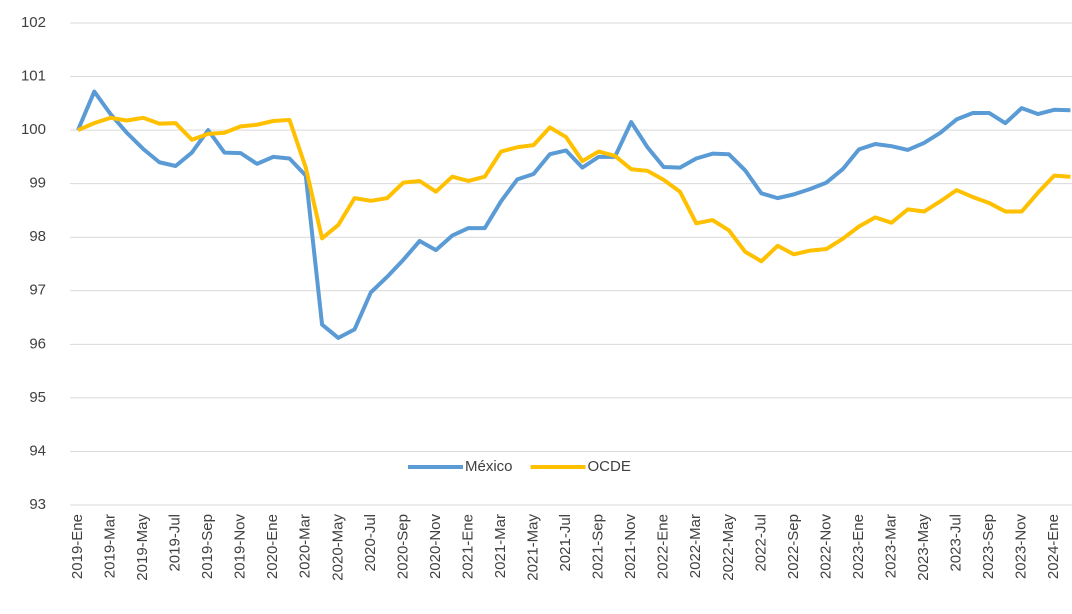 This screenshot has height=614, width=1072. Describe the element at coordinates (37, 450) in the screenshot. I see `y-tick-label: 94` at that location.